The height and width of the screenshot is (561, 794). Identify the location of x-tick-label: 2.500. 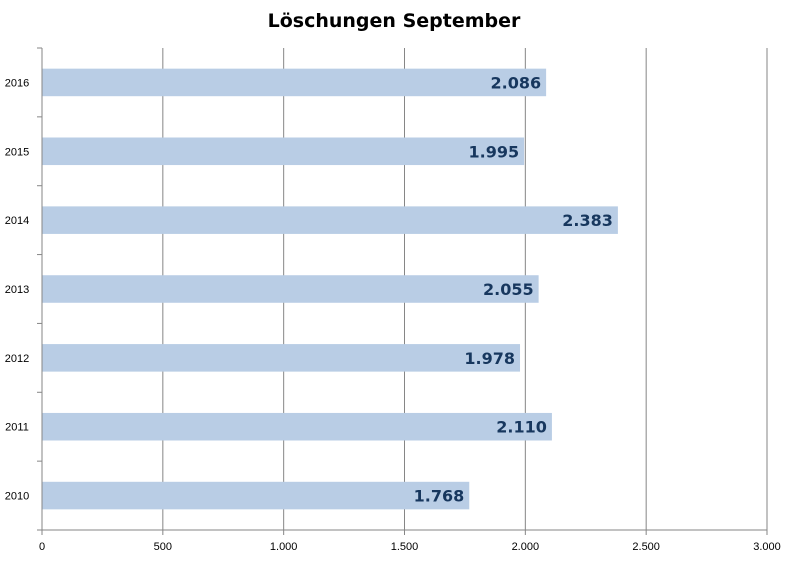
(646, 547).